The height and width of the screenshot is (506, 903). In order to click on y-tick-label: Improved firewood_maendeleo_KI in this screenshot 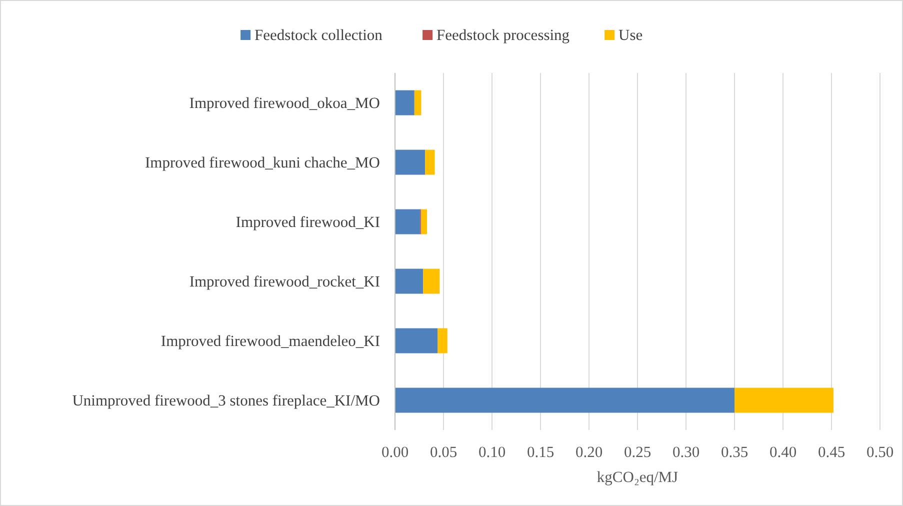, I will do `click(270, 341)`.